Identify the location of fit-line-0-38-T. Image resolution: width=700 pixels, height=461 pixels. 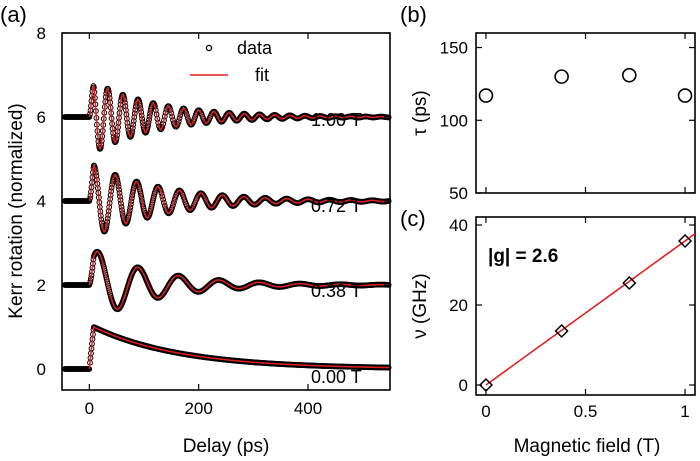
(239, 280).